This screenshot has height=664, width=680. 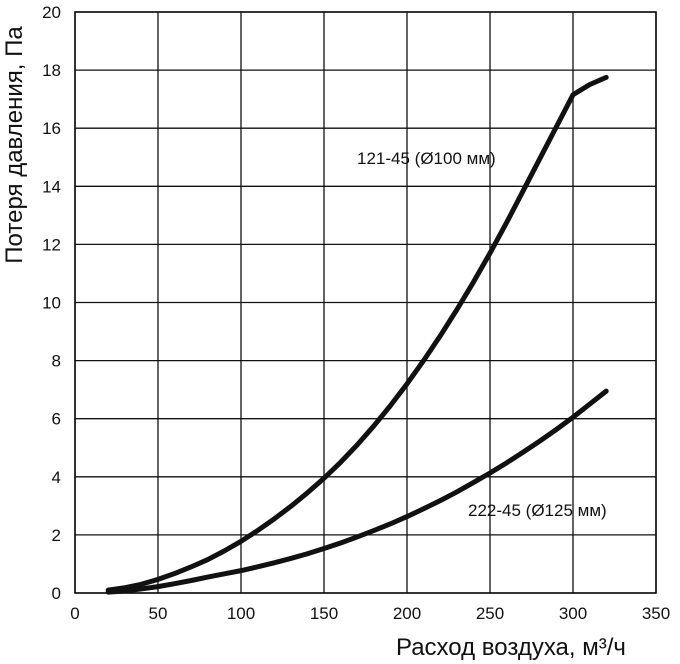 I want to click on y-tick-label: 20, so click(x=51, y=12).